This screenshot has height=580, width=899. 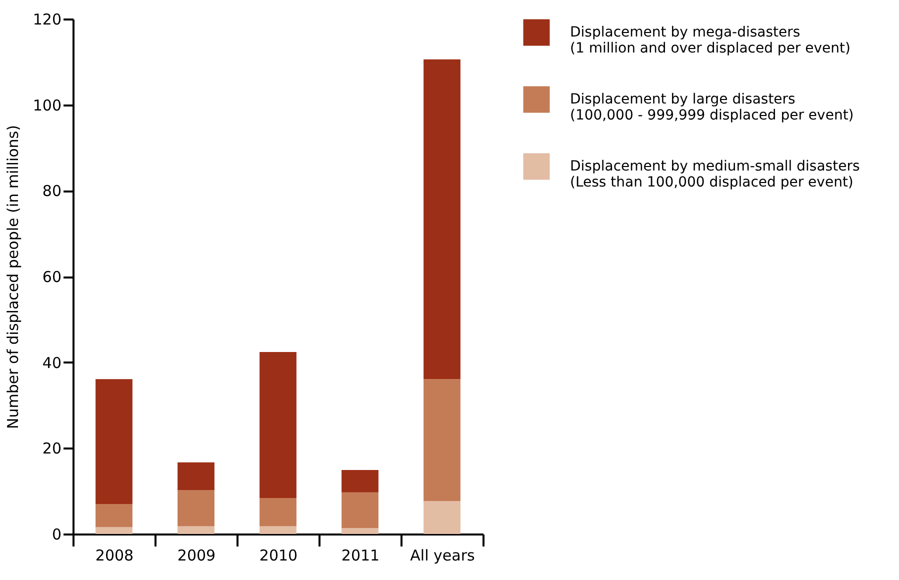 I want to click on x-tick-label: 2010, so click(x=278, y=555).